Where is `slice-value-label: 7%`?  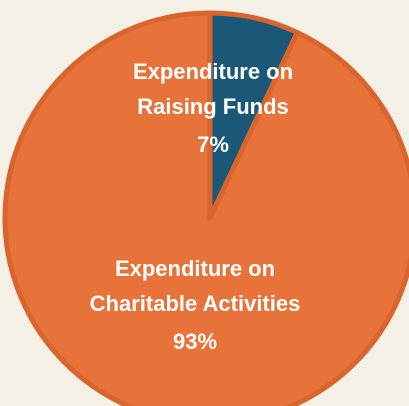 slice-value-label: 7% is located at coordinates (213, 144).